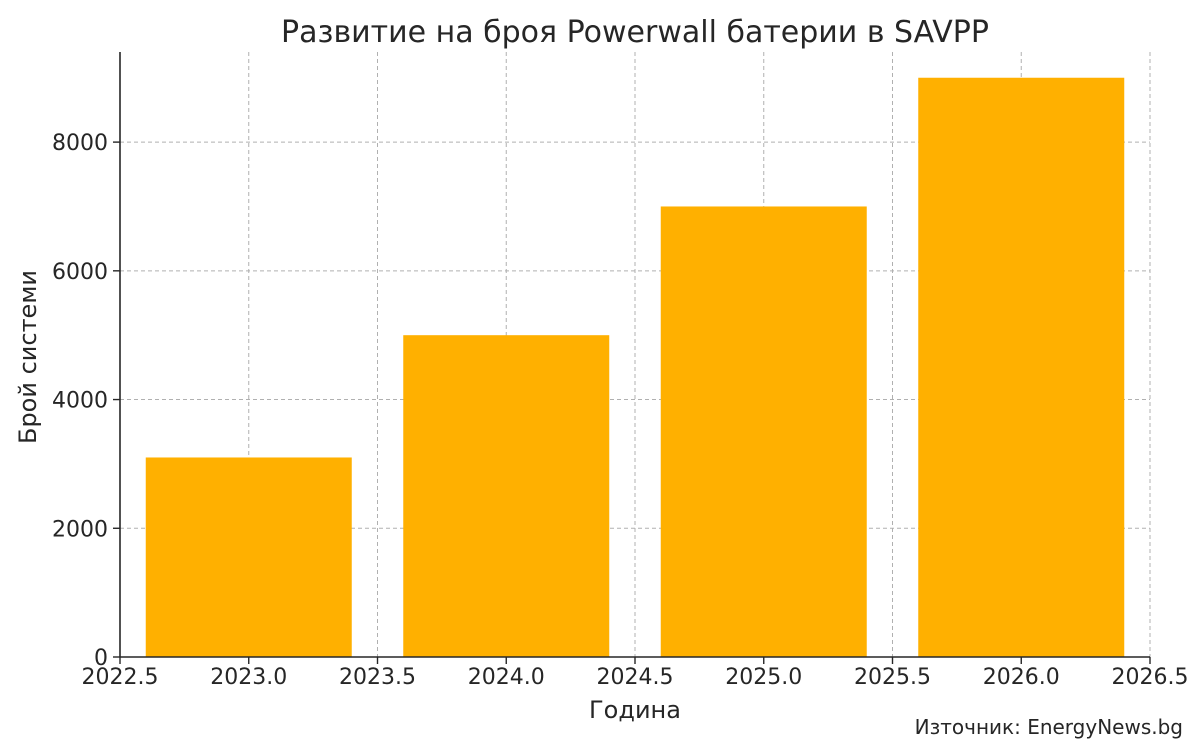  I want to click on y-tick-label: 8000, so click(80, 143).